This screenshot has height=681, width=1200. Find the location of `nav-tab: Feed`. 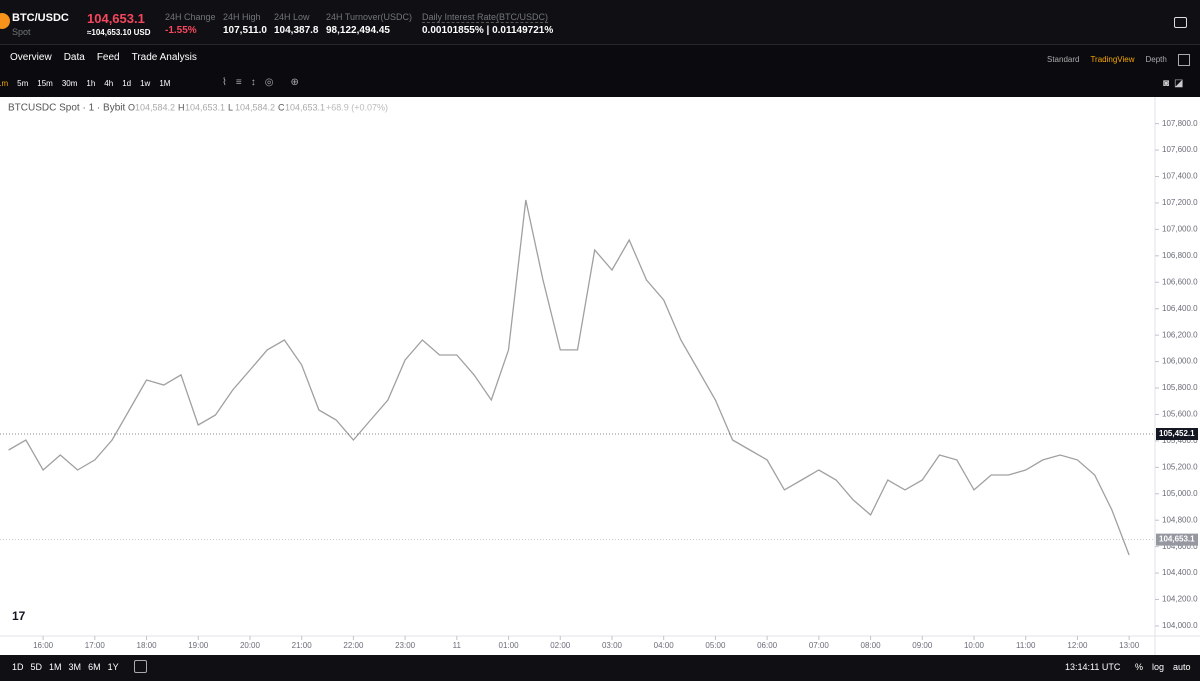

nav-tab: Feed is located at coordinates (108, 57).